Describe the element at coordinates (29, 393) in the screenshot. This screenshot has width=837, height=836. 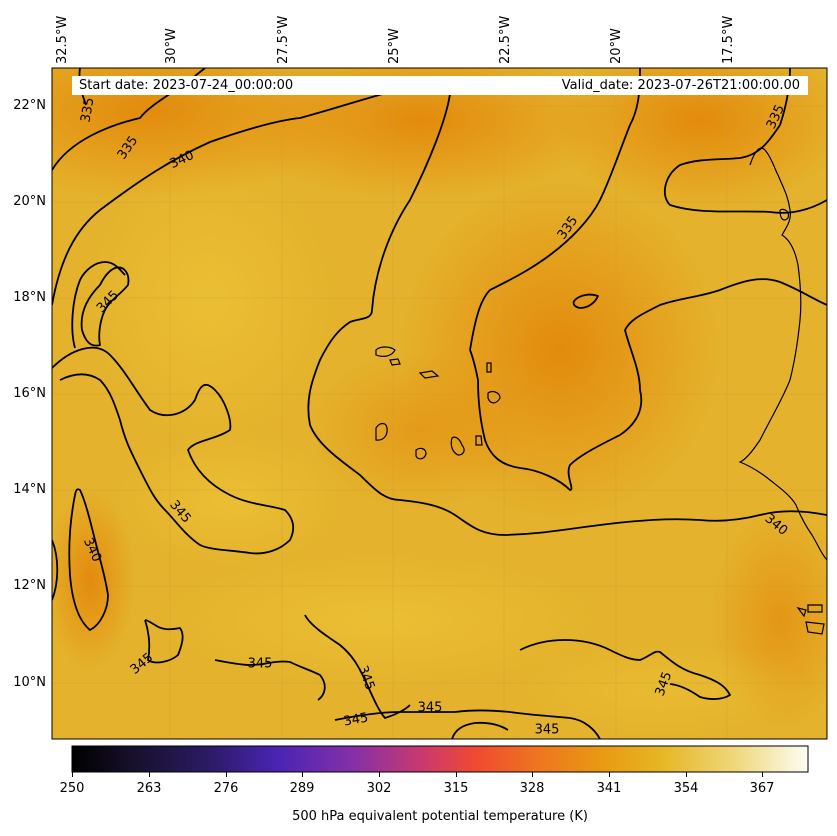
I see `lat-label: 16°N` at that location.